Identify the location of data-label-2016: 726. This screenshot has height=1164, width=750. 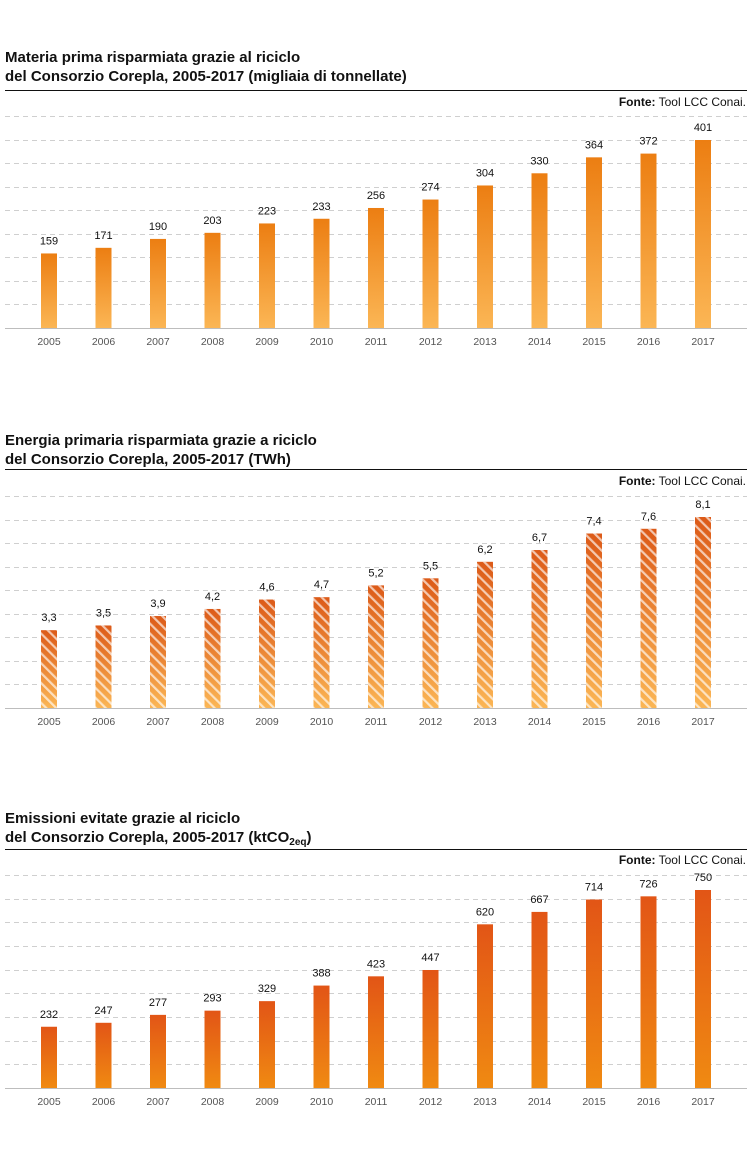
(648, 884).